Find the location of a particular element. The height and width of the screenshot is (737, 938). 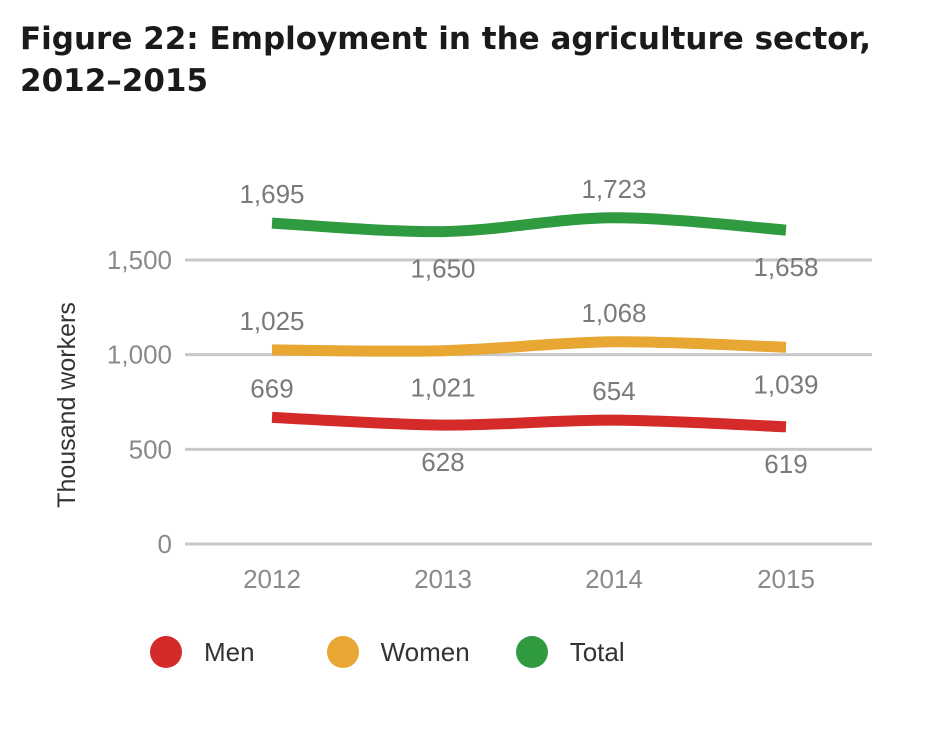

x-tick-label: 2014 is located at coordinates (614, 579).